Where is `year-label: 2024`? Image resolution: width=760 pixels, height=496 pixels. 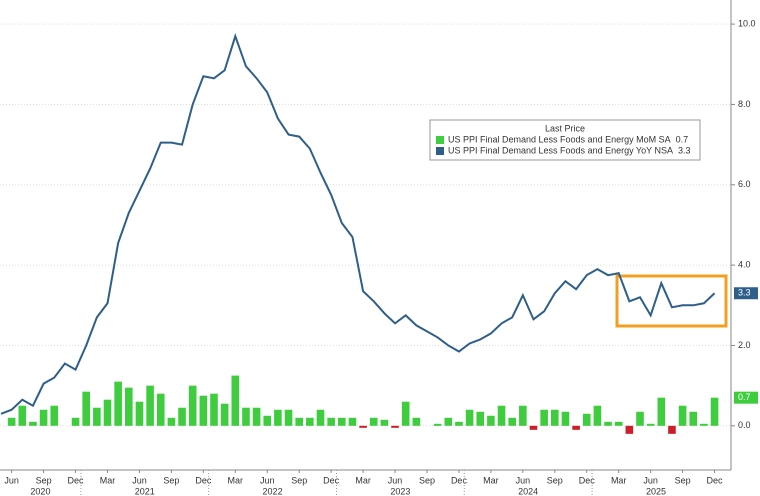
year-label: 2024 is located at coordinates (528, 491).